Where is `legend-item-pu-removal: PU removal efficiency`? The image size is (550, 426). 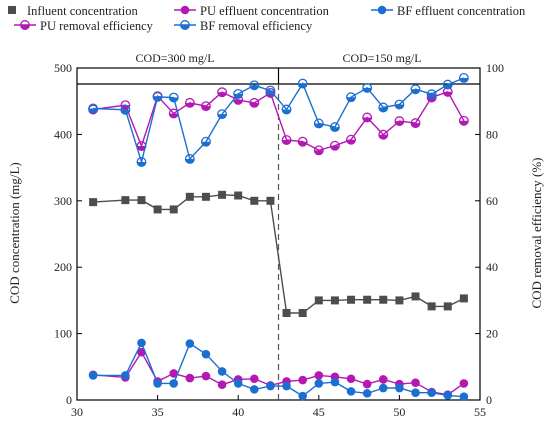 legend-item-pu-removal: PU removal efficiency is located at coordinates (84, 26).